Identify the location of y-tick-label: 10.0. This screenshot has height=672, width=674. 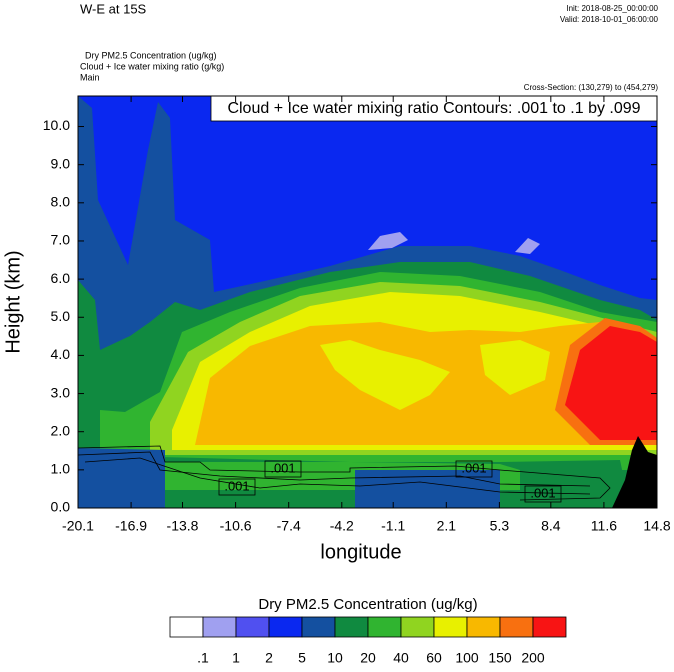
(56, 125).